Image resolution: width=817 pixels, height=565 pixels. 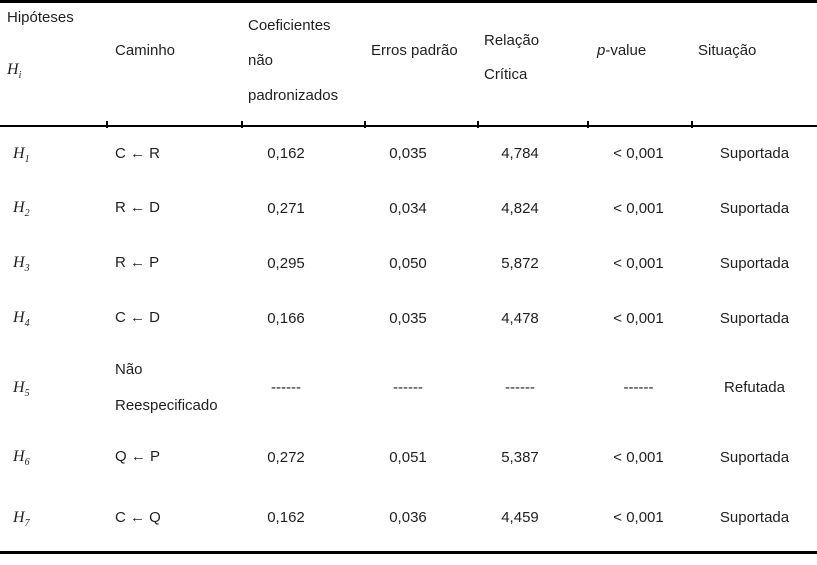 What do you see at coordinates (21, 518) in the screenshot?
I see `hypothesis-id: H7` at bounding box center [21, 518].